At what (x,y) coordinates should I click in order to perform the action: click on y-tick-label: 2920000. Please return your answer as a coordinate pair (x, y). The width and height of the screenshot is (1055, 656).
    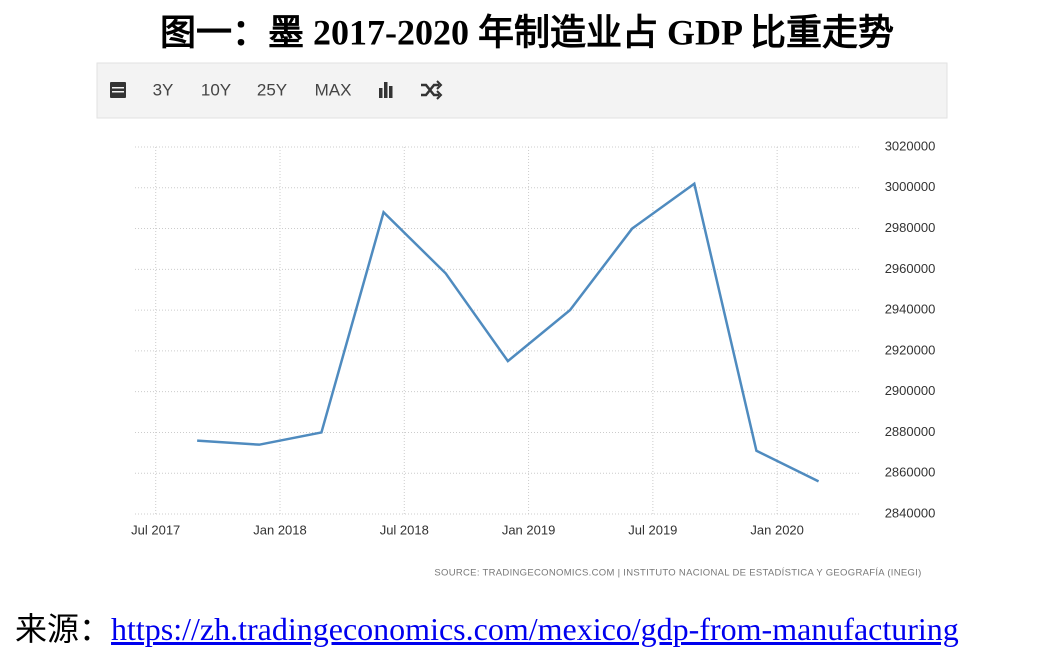
    Looking at the image, I should click on (910, 349).